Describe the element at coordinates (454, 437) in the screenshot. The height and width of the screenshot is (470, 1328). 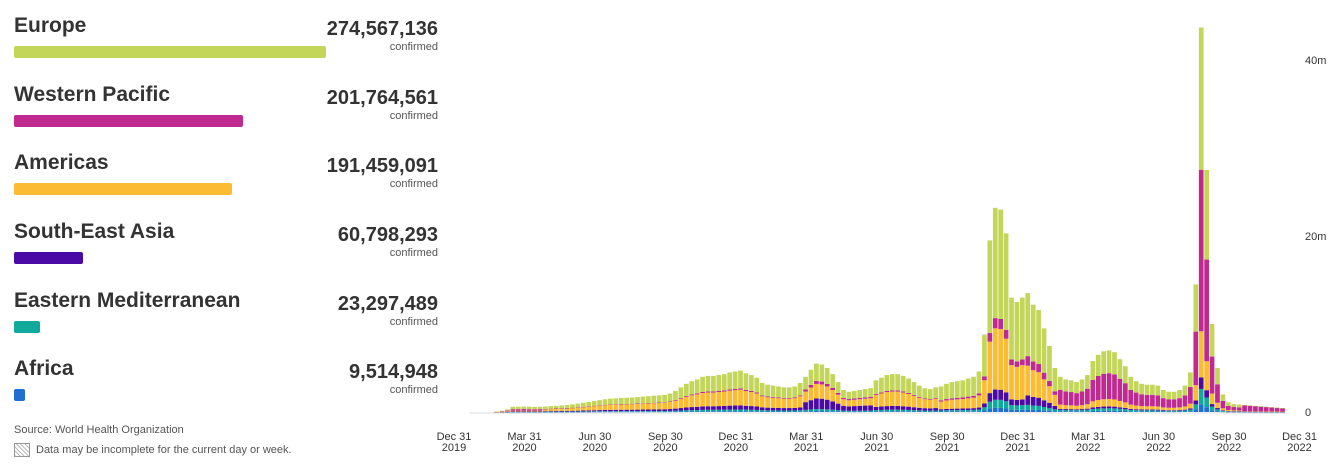
I see `x-tick-label: Dec 31` at that location.